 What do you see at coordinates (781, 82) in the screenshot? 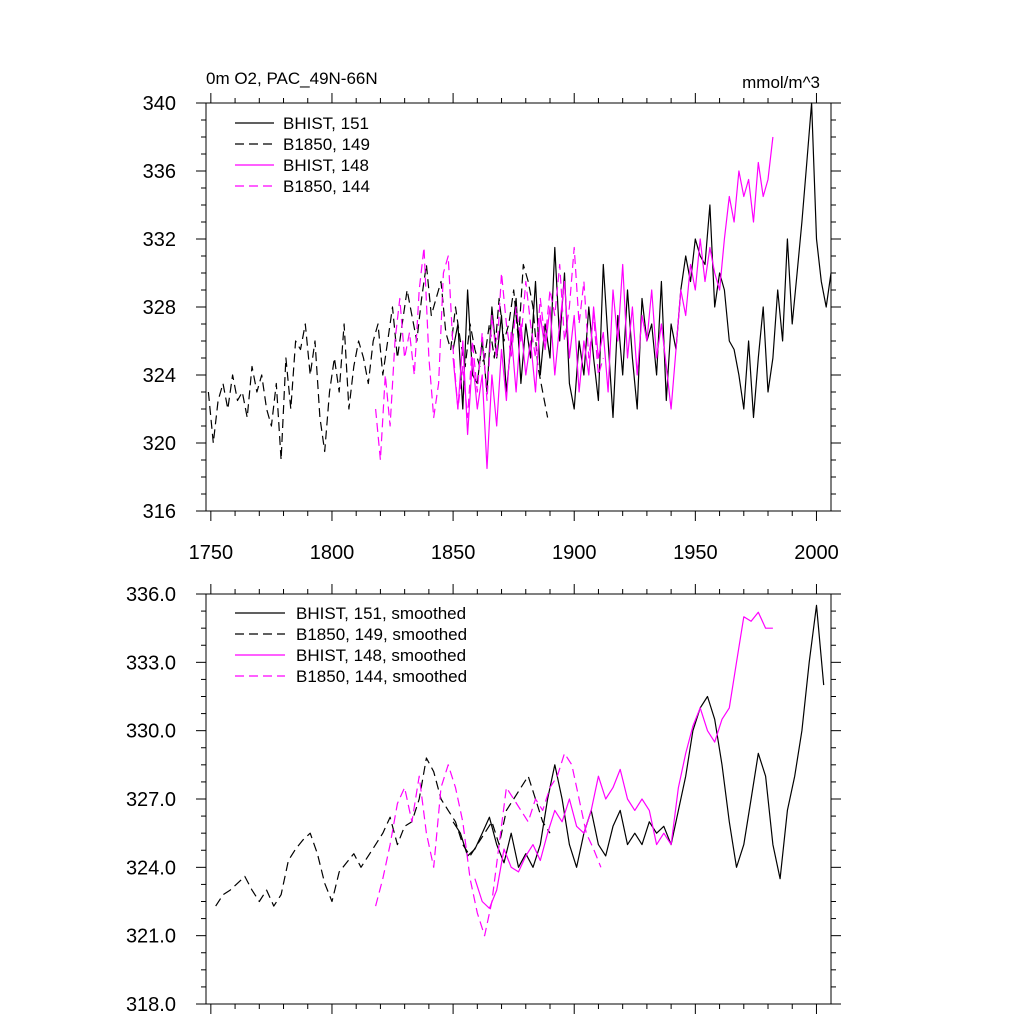
I see `panel-top-units: mmol/m^3` at bounding box center [781, 82].